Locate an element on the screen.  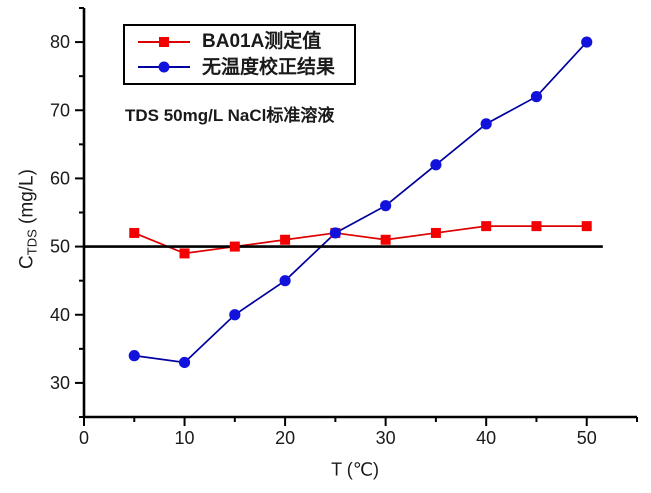
x-tick-label: 40 is located at coordinates (486, 438).